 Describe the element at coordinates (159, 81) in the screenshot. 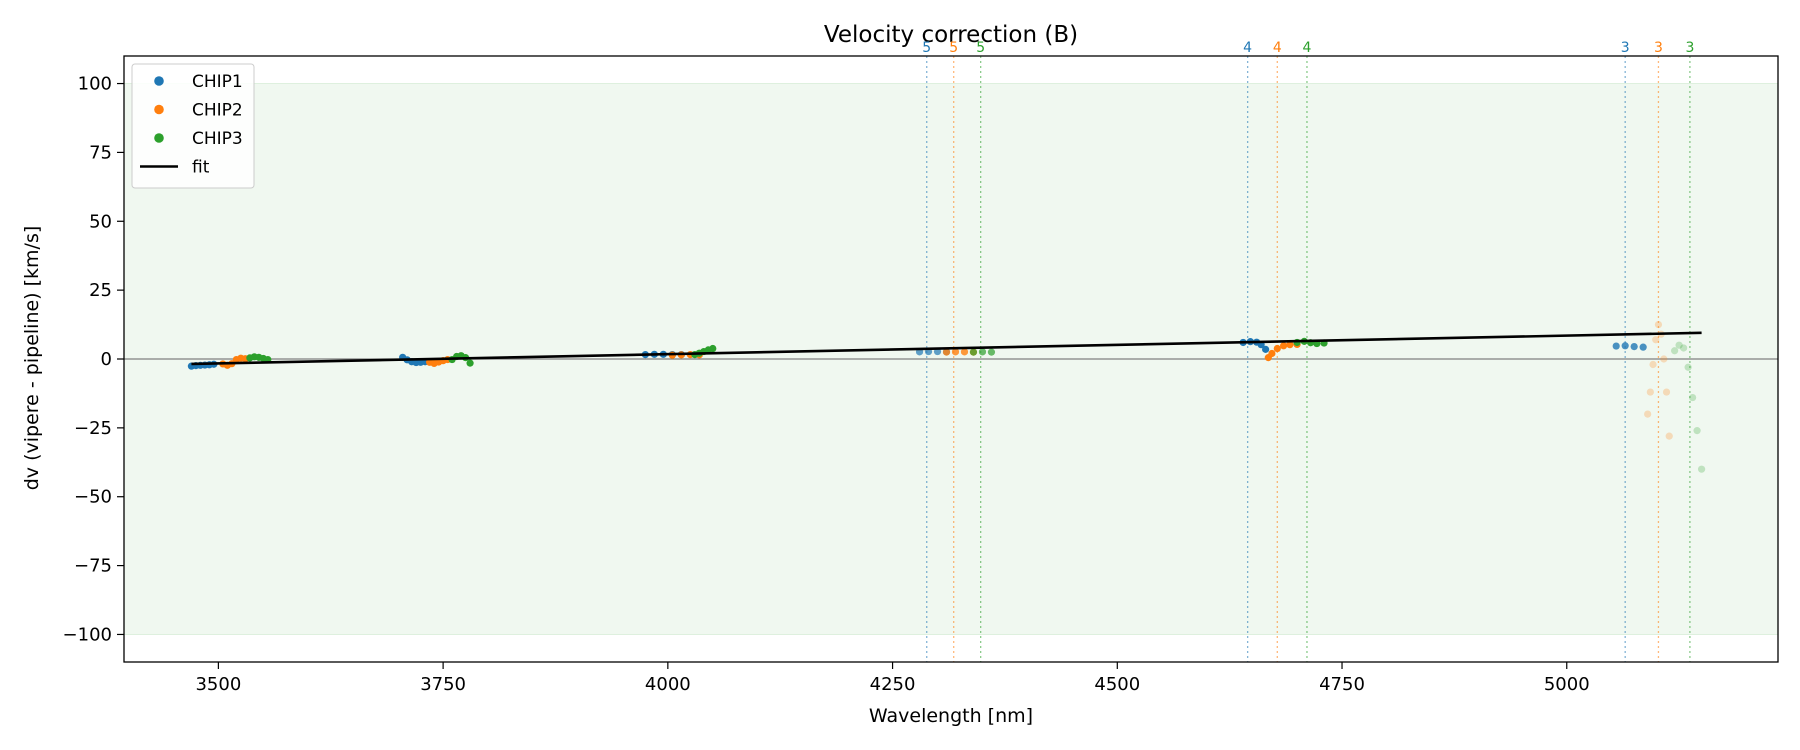

I see `legend-marker-chip1` at that location.